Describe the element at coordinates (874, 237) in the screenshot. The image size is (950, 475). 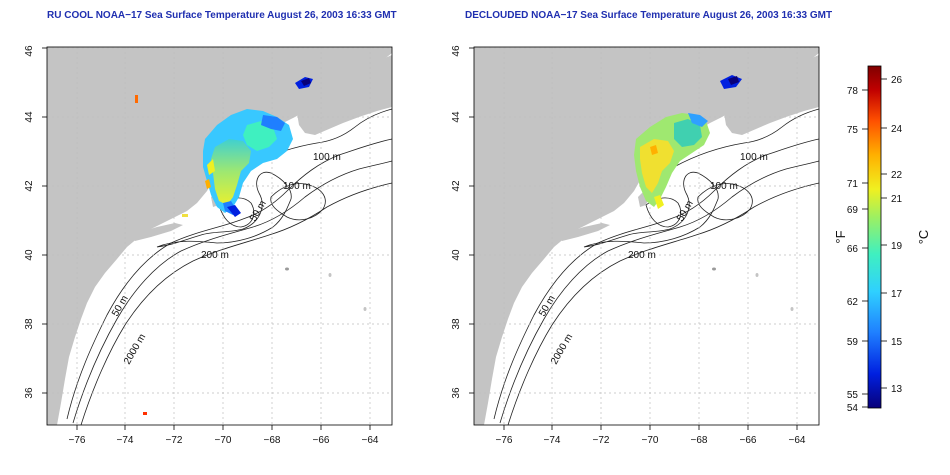
I see `colorbar-gradient` at that location.